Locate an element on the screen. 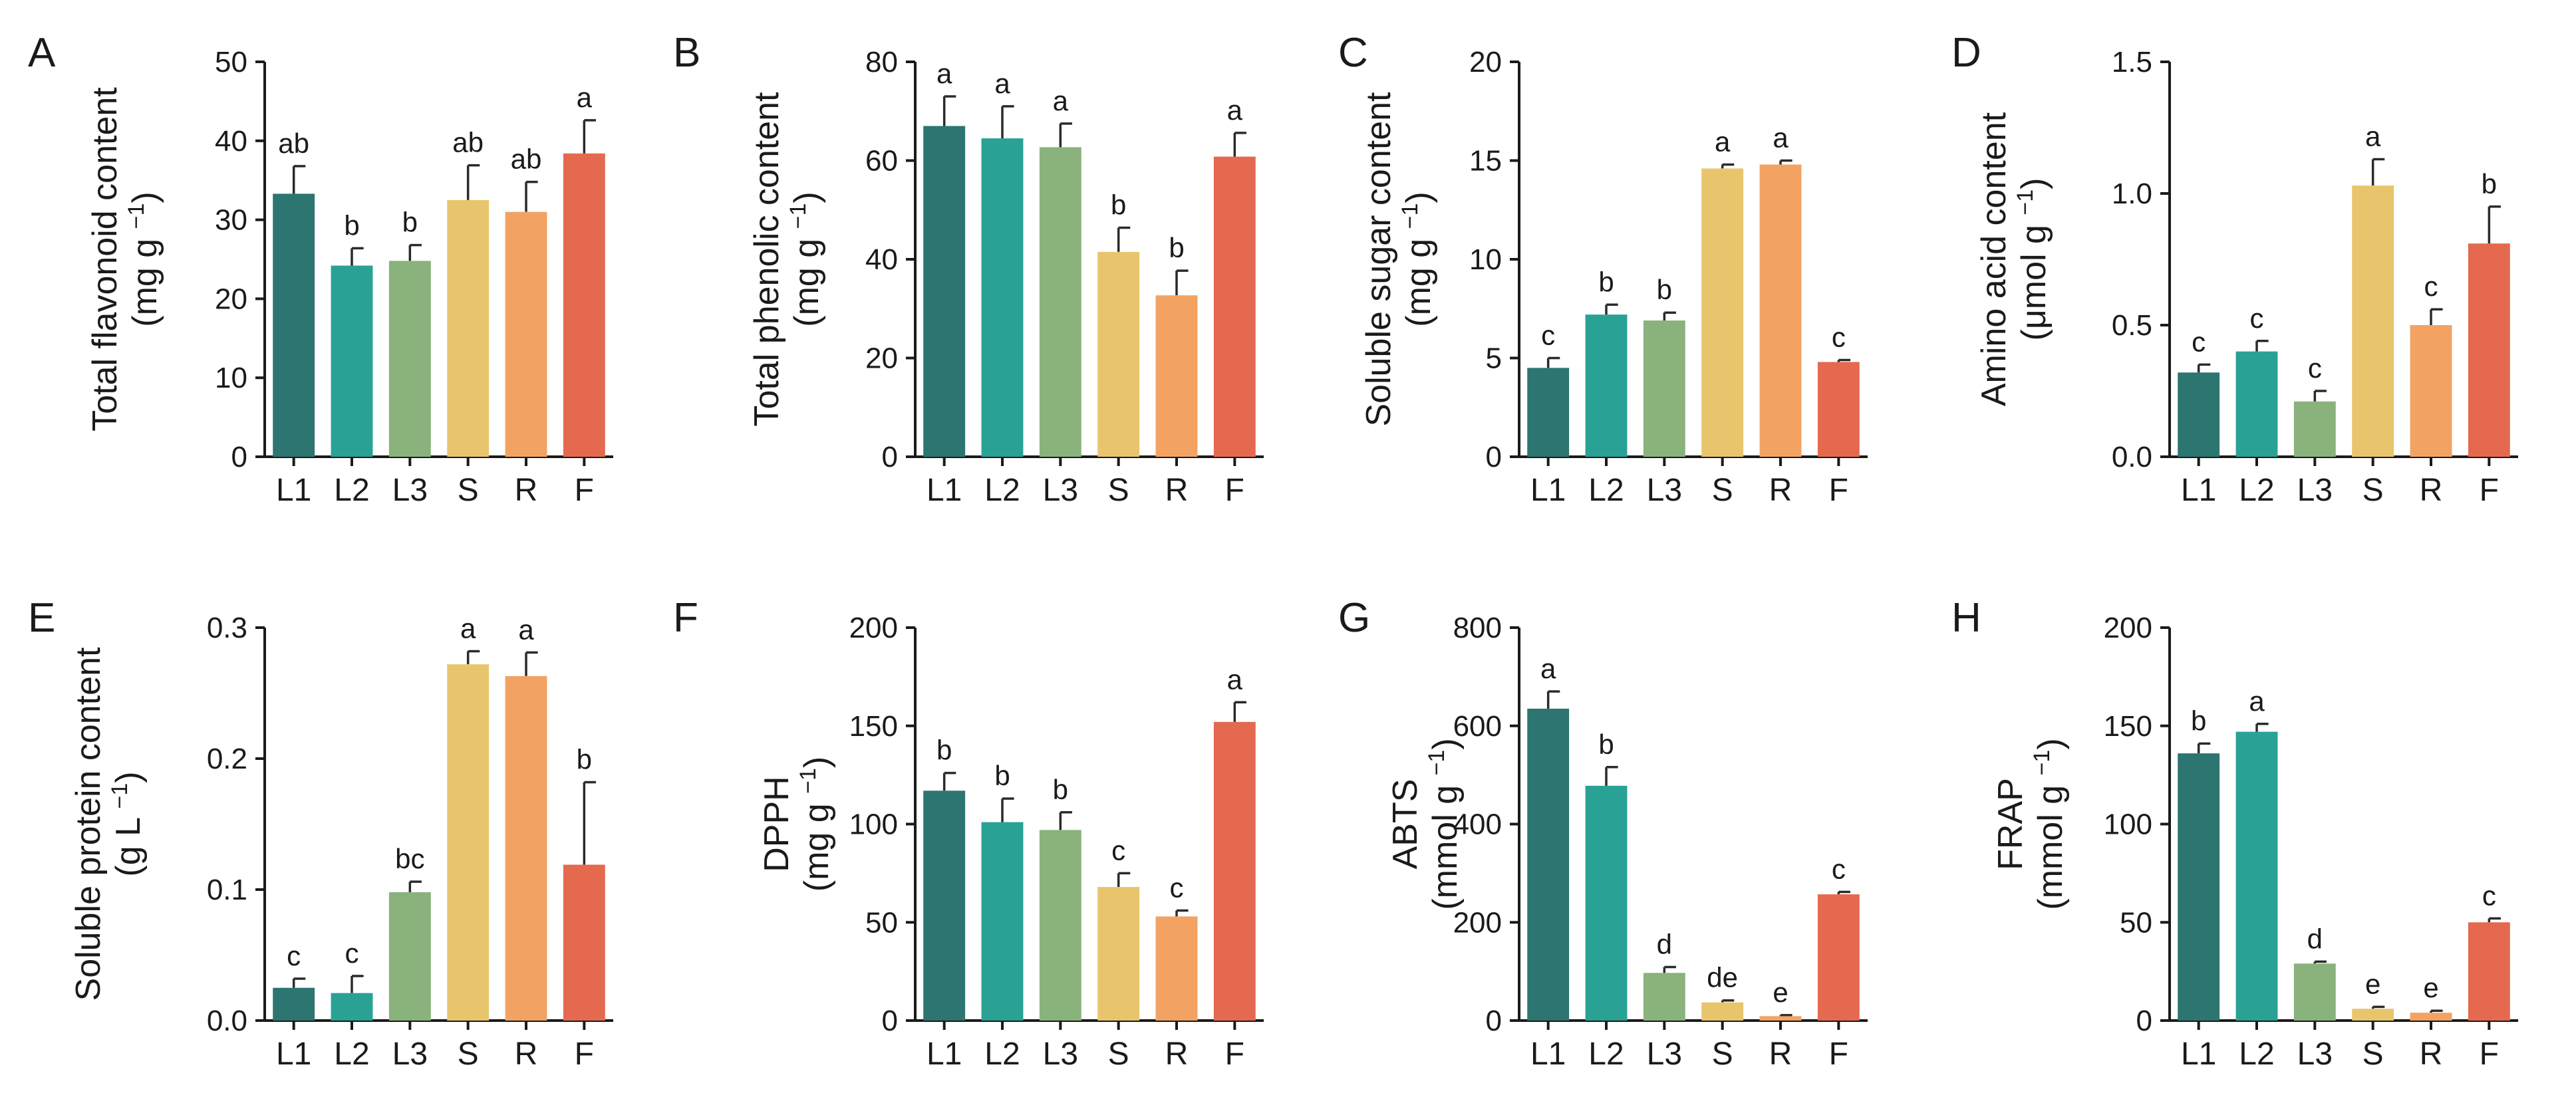  significance-letter: d is located at coordinates (1664, 944).